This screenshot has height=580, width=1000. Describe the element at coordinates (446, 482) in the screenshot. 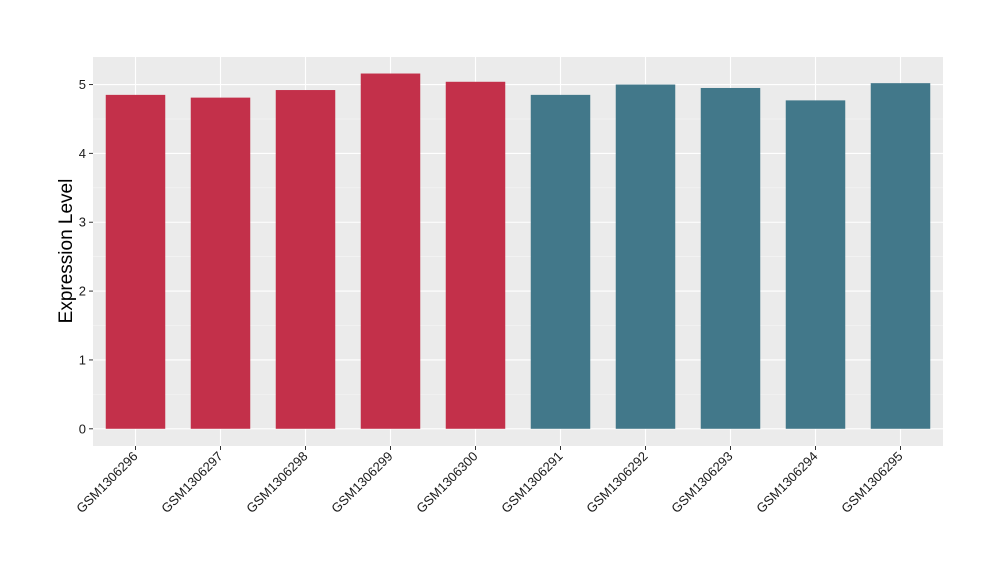

I see `x-tick-label: GSM1306300` at that location.